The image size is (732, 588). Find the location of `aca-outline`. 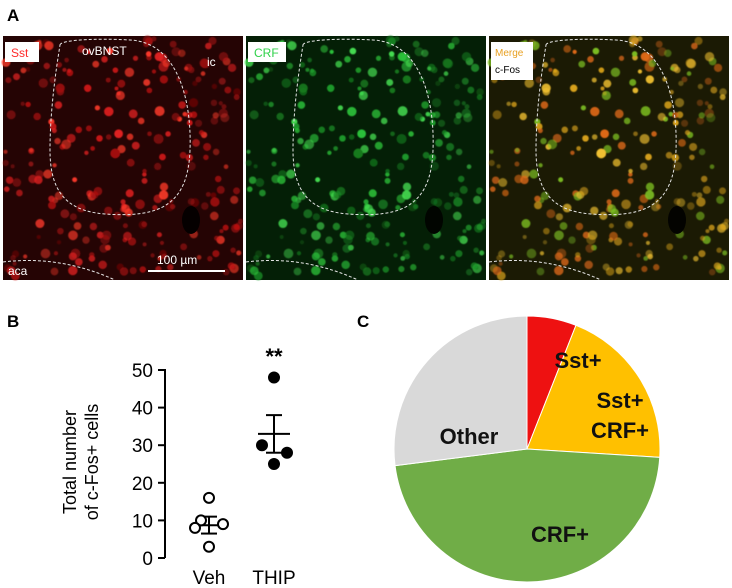

aca-outline is located at coordinates (302, 270).